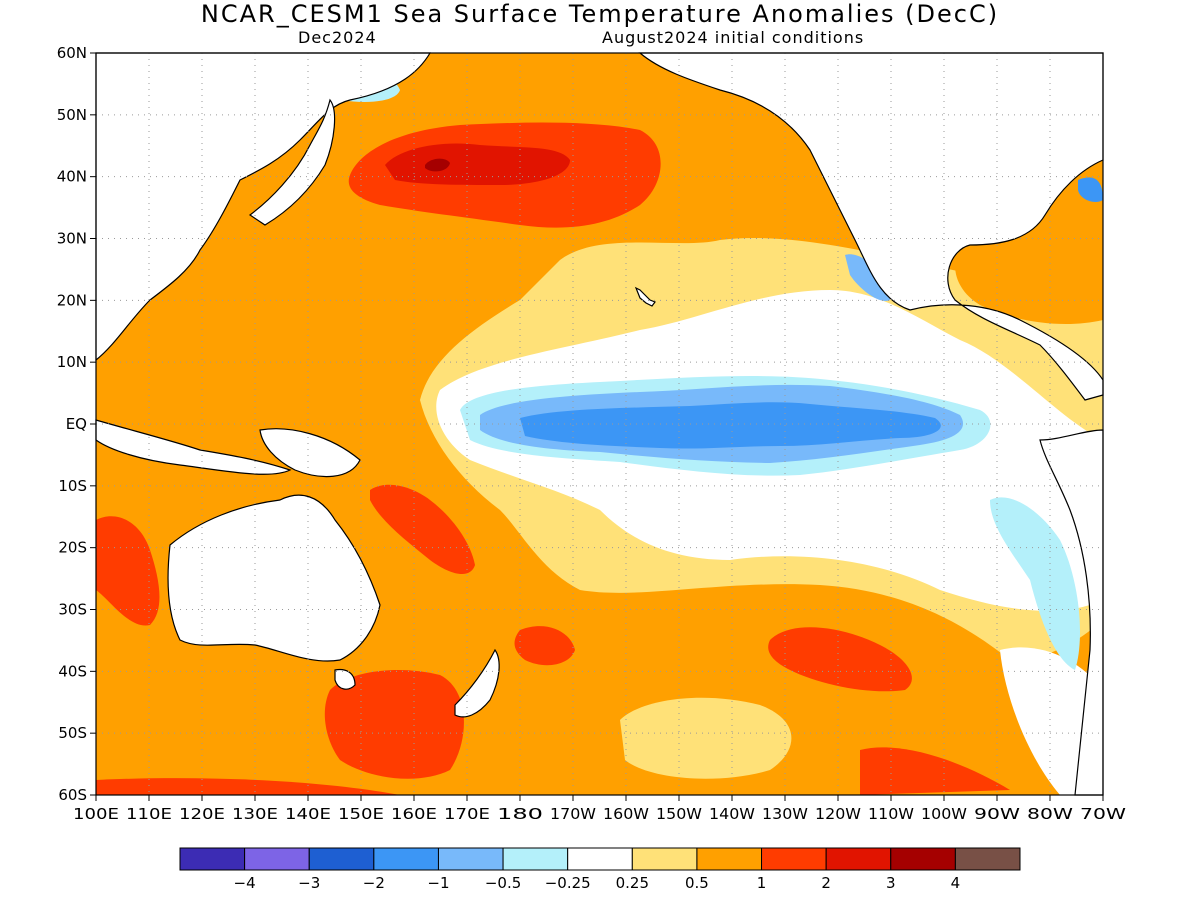 The height and width of the screenshot is (900, 1200). Describe the element at coordinates (732, 814) in the screenshot. I see `lon-label: 140W` at that location.